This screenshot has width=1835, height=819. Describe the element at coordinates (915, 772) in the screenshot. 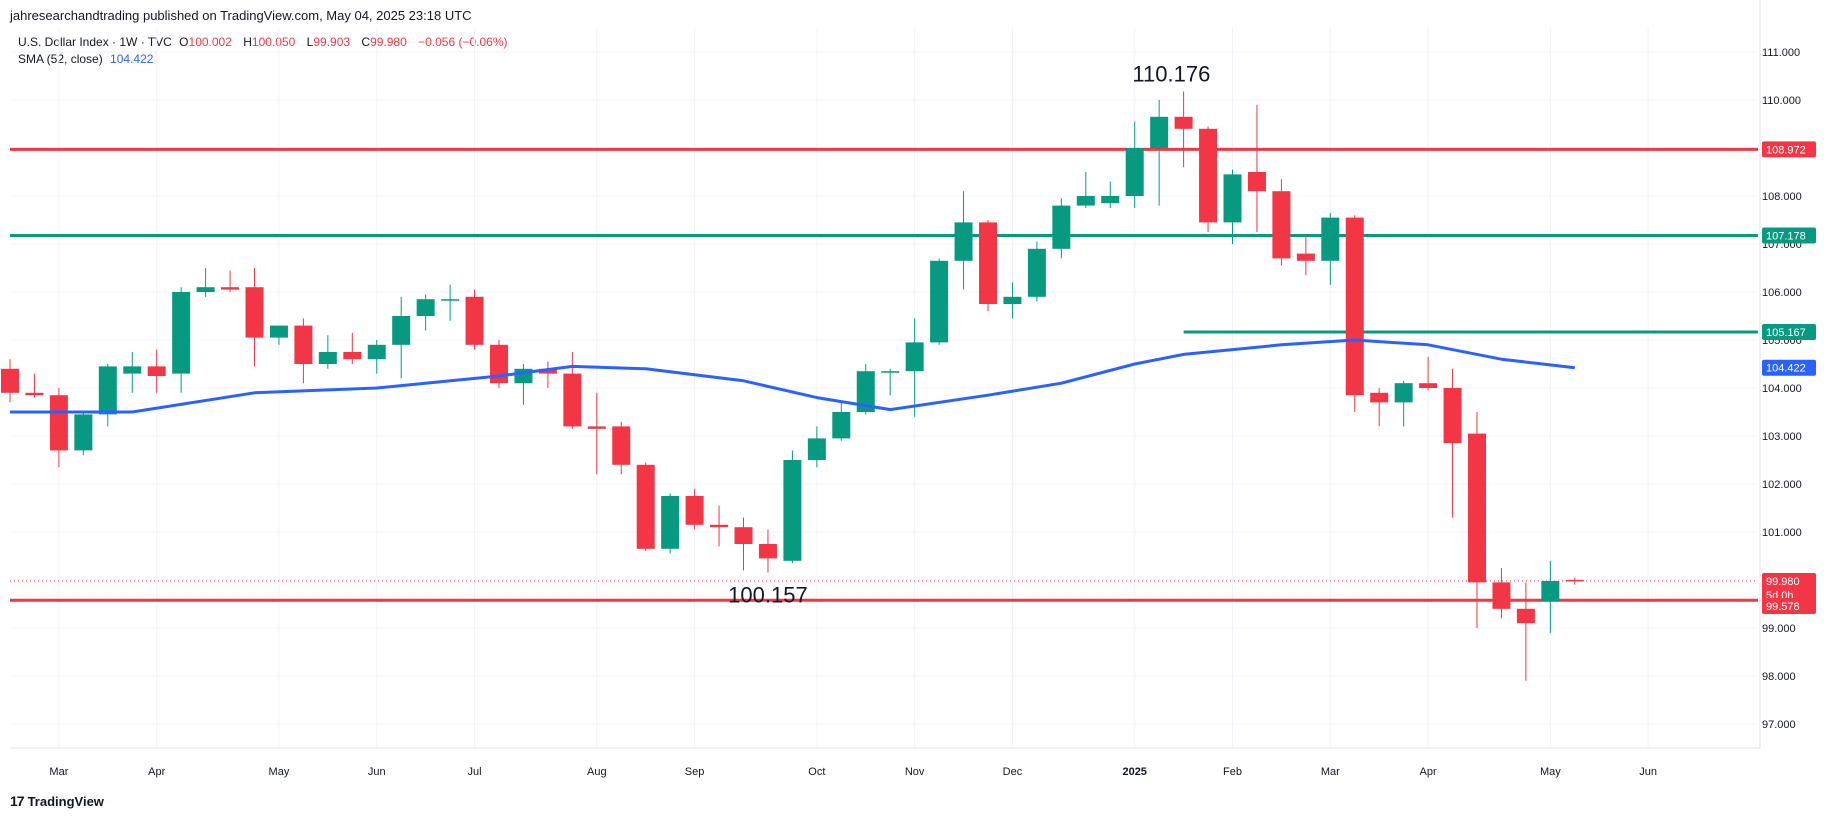

I see `x-tick-label: Nov` at that location.